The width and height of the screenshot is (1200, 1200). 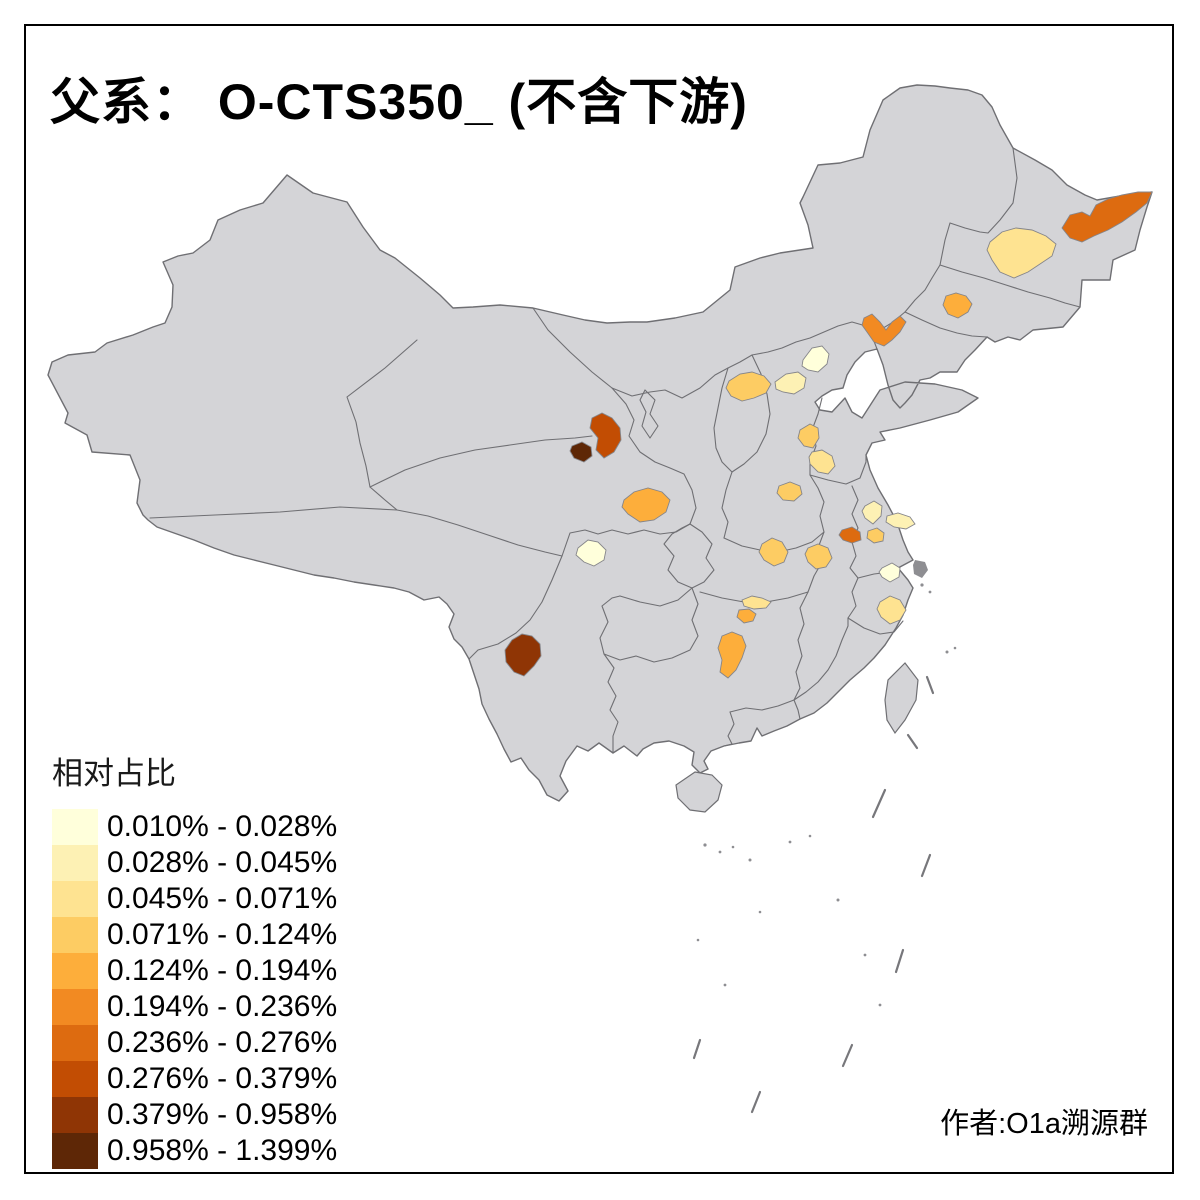 What do you see at coordinates (222, 862) in the screenshot?
I see `legend-label: 0.028% - 0.045%` at bounding box center [222, 862].